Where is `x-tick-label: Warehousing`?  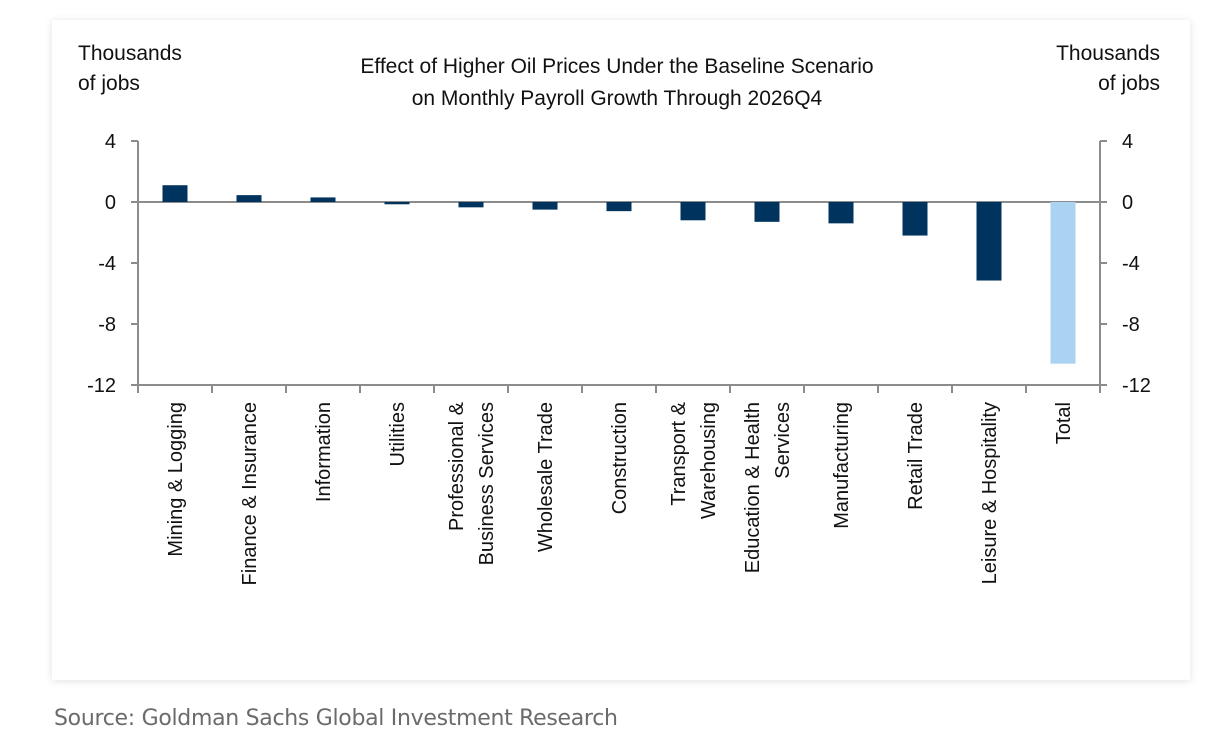 x-tick-label: Warehousing is located at coordinates (709, 460).